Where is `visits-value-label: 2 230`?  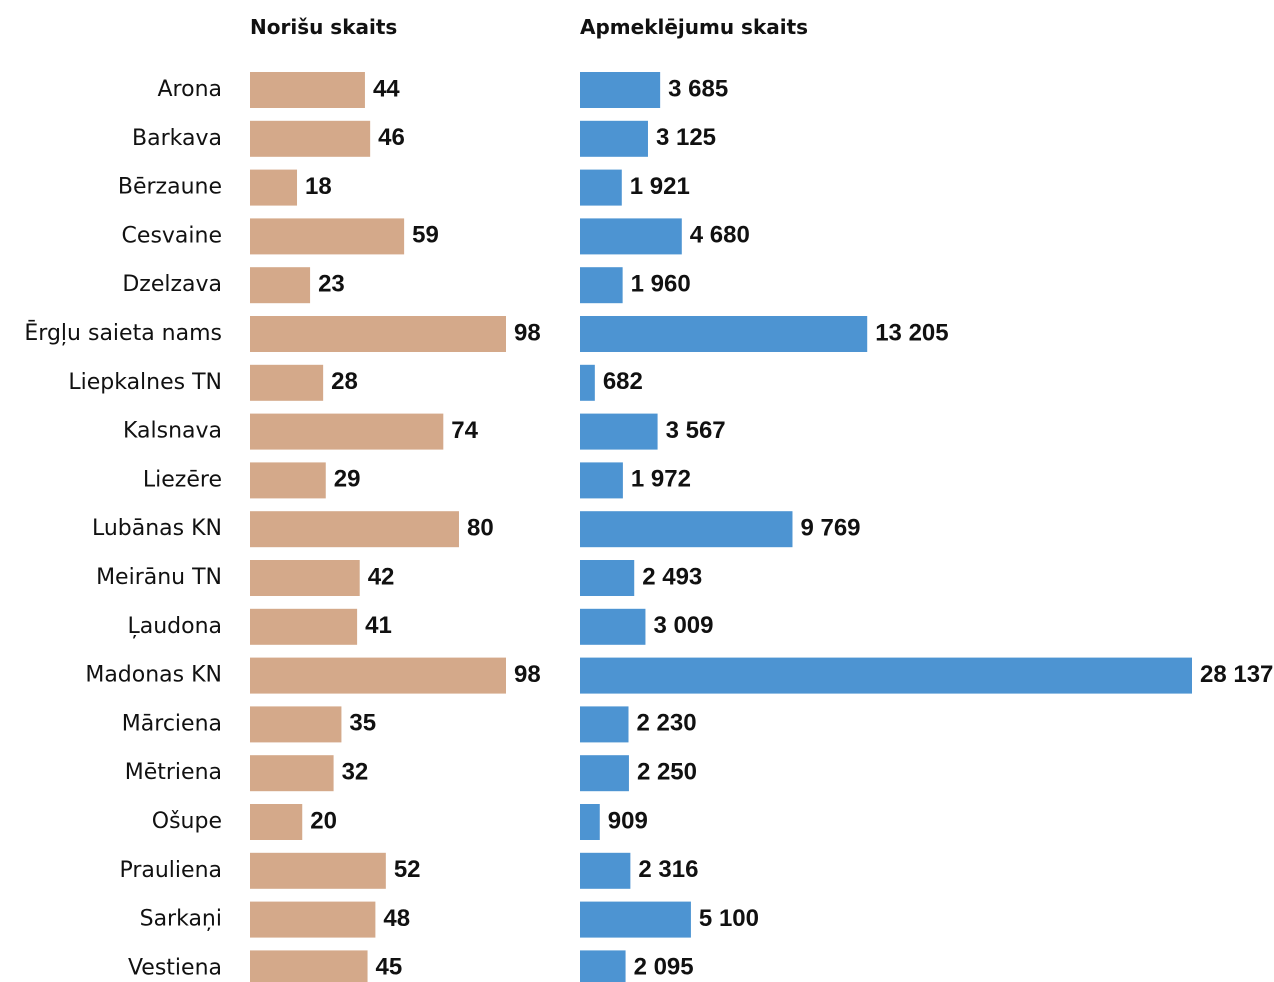
visits-value-label: 2 230 is located at coordinates (667, 723).